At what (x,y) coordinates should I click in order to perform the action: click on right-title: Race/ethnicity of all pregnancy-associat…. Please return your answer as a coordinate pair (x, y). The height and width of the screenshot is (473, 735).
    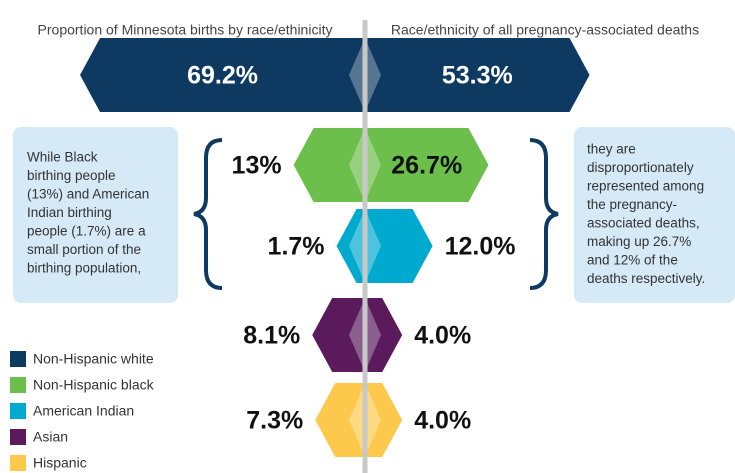
    Looking at the image, I should click on (545, 30).